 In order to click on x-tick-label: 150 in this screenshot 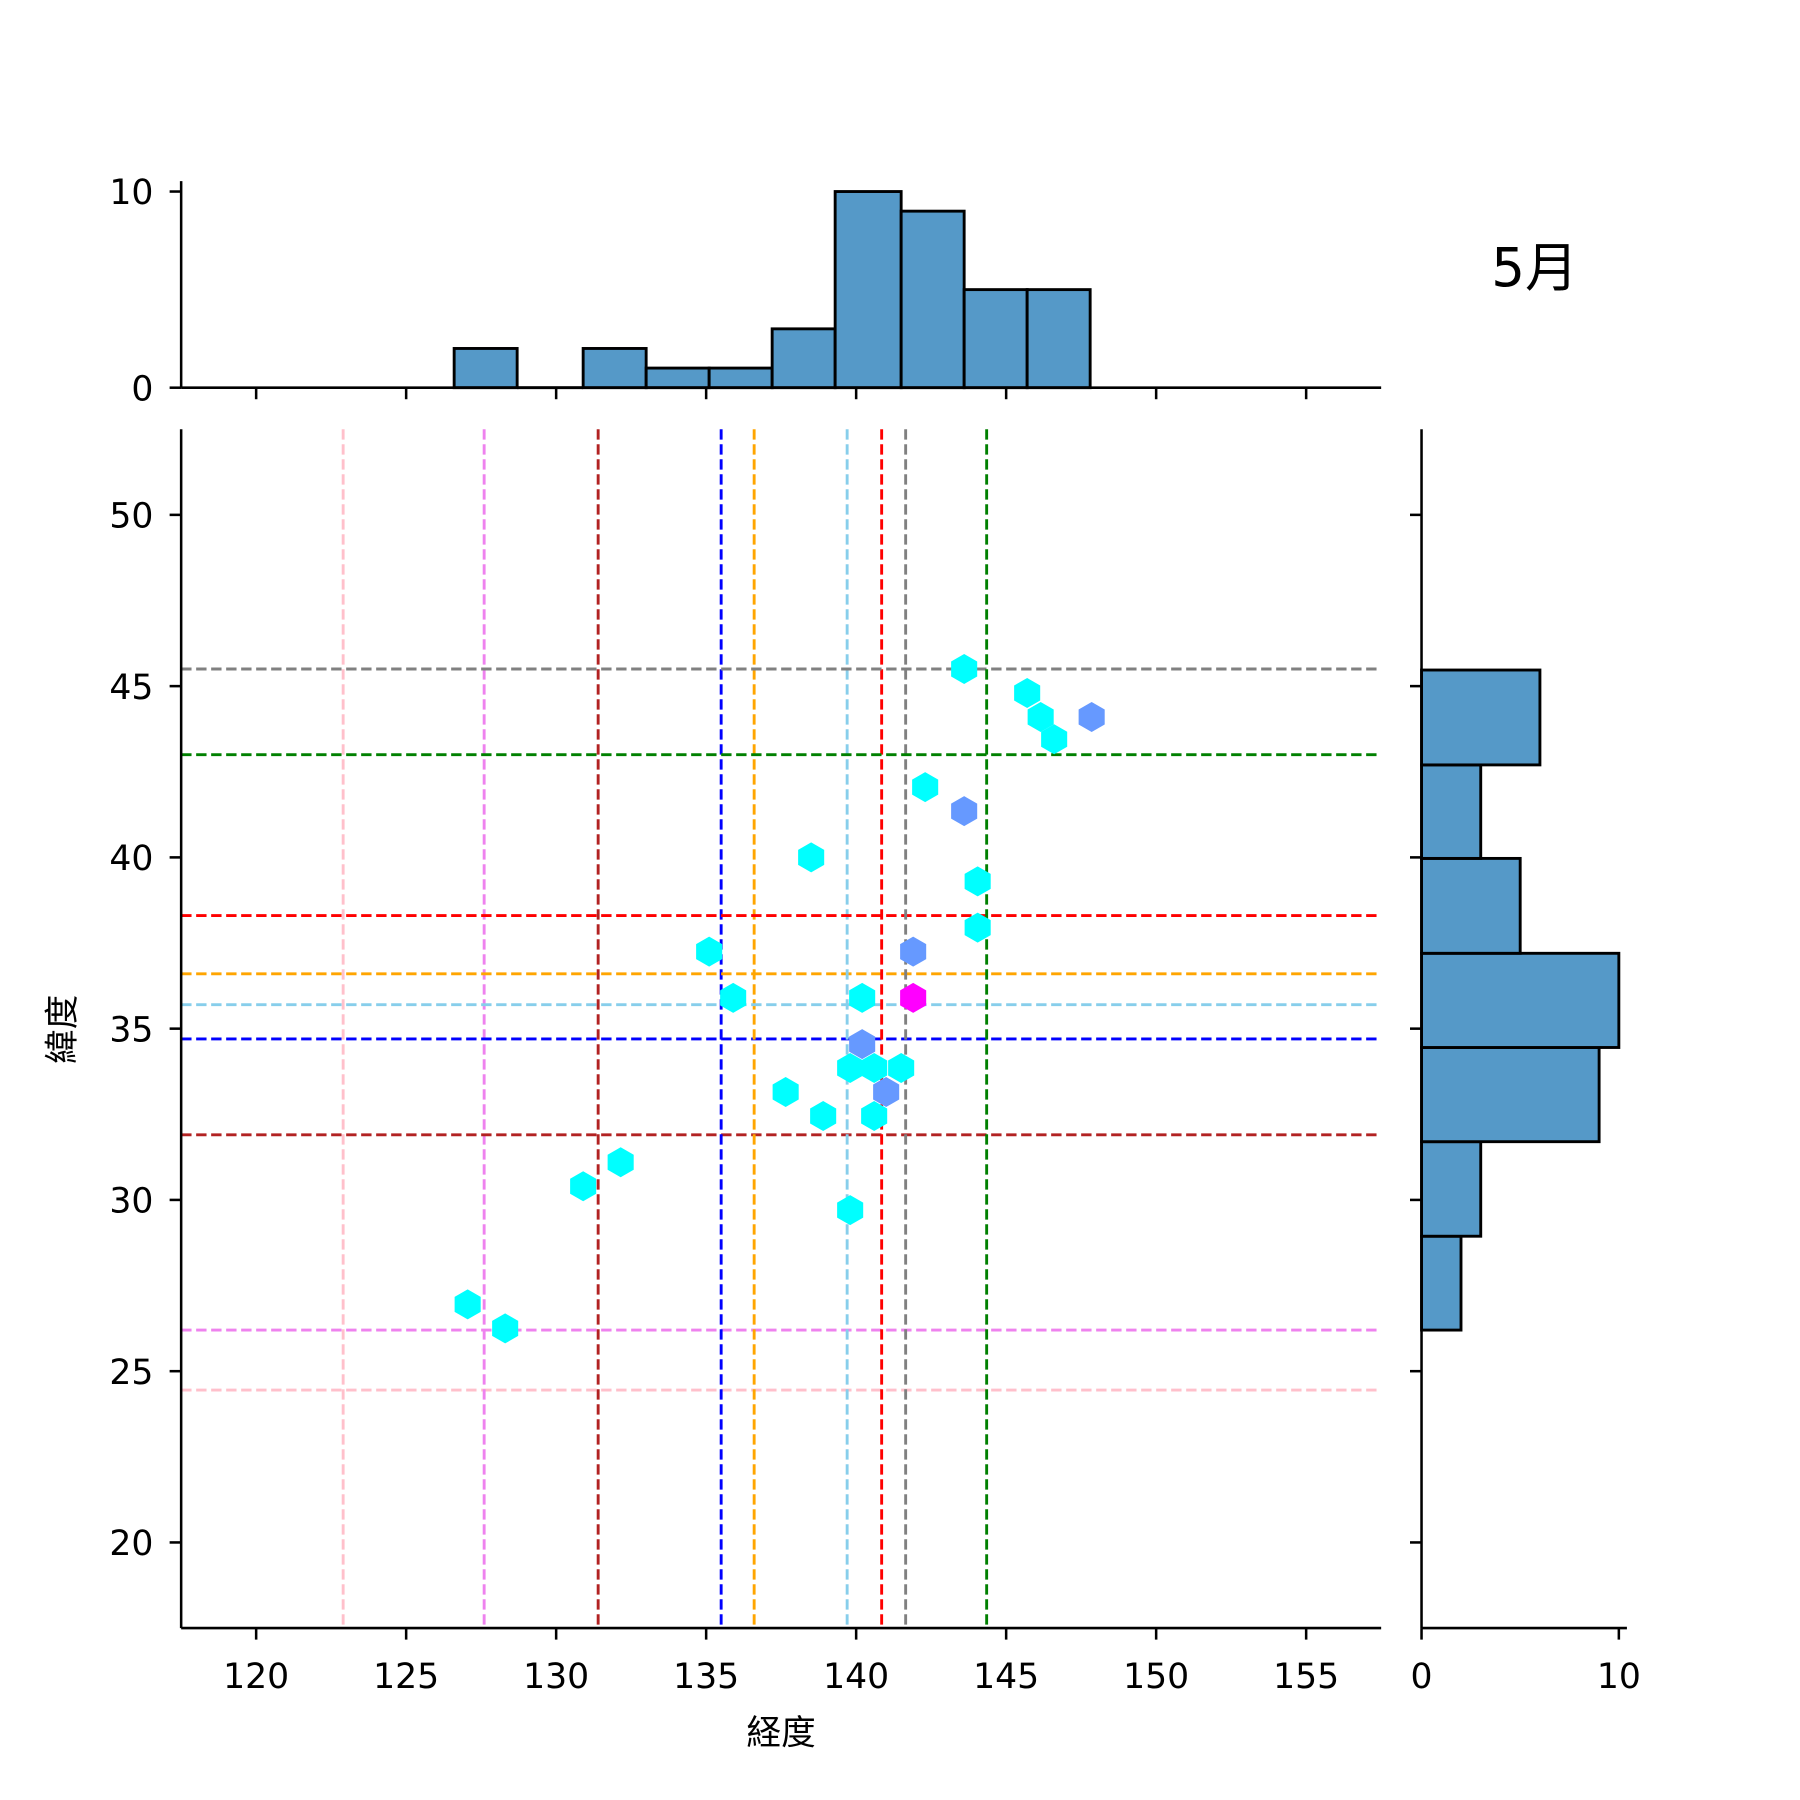, I will do `click(1156, 1677)`.